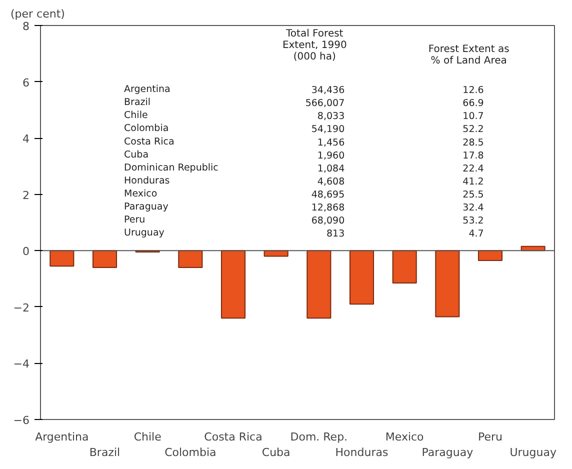  Describe the element at coordinates (533, 453) in the screenshot. I see `x-tick-label: Uruguay` at that location.